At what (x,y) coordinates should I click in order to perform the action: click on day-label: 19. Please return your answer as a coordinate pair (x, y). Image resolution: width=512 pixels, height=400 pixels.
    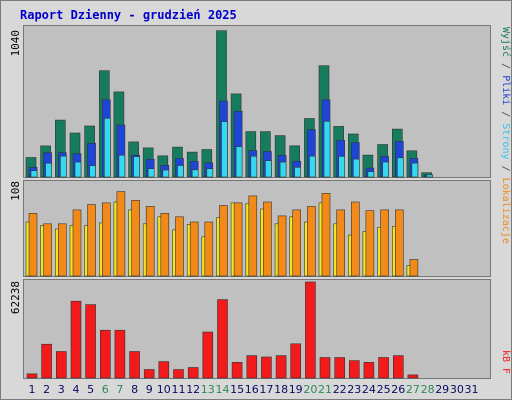
    Looking at the image, I should click on (296, 389).